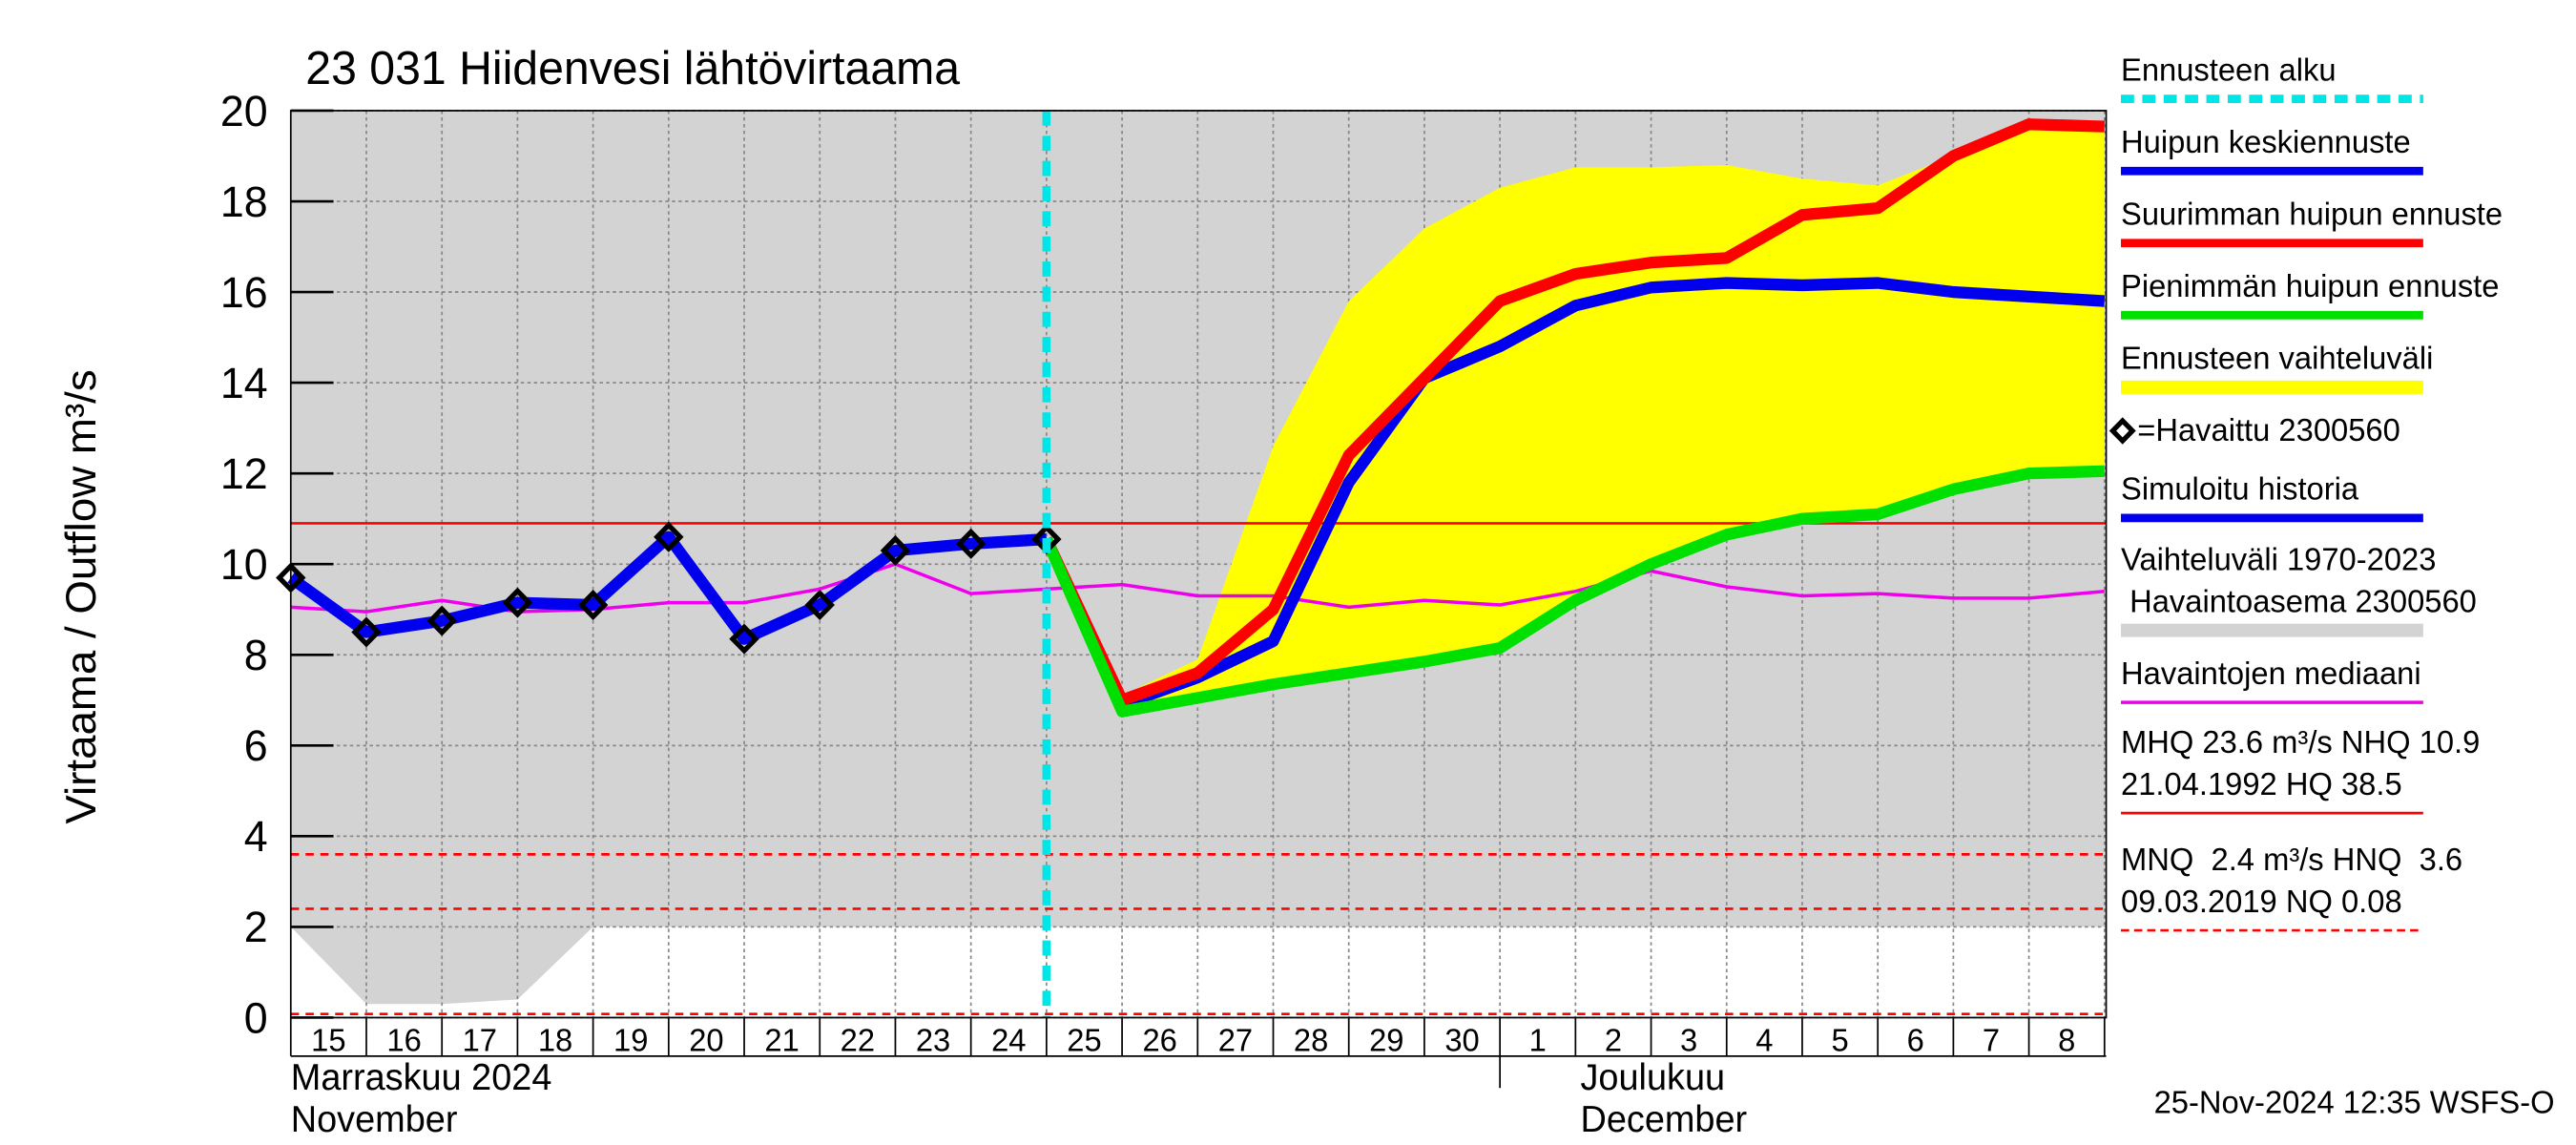  I want to click on x-tick-label: 28, so click(1311, 1040).